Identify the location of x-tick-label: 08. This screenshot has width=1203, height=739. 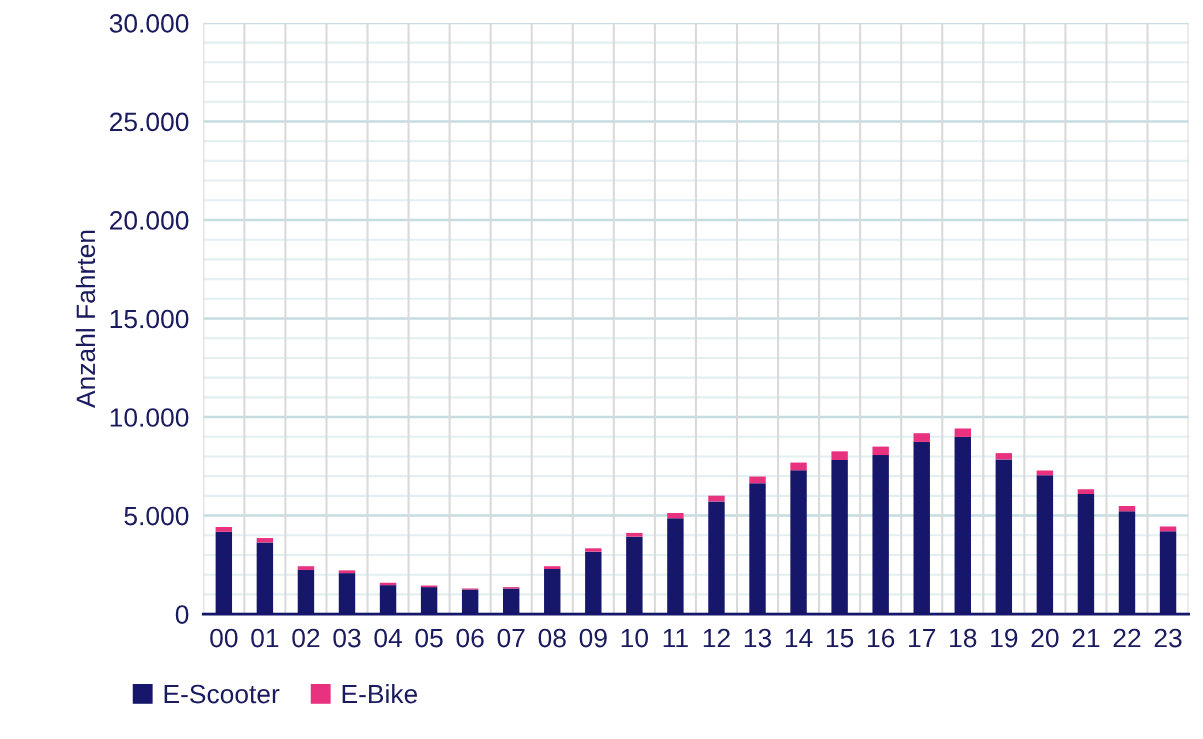
(552, 638).